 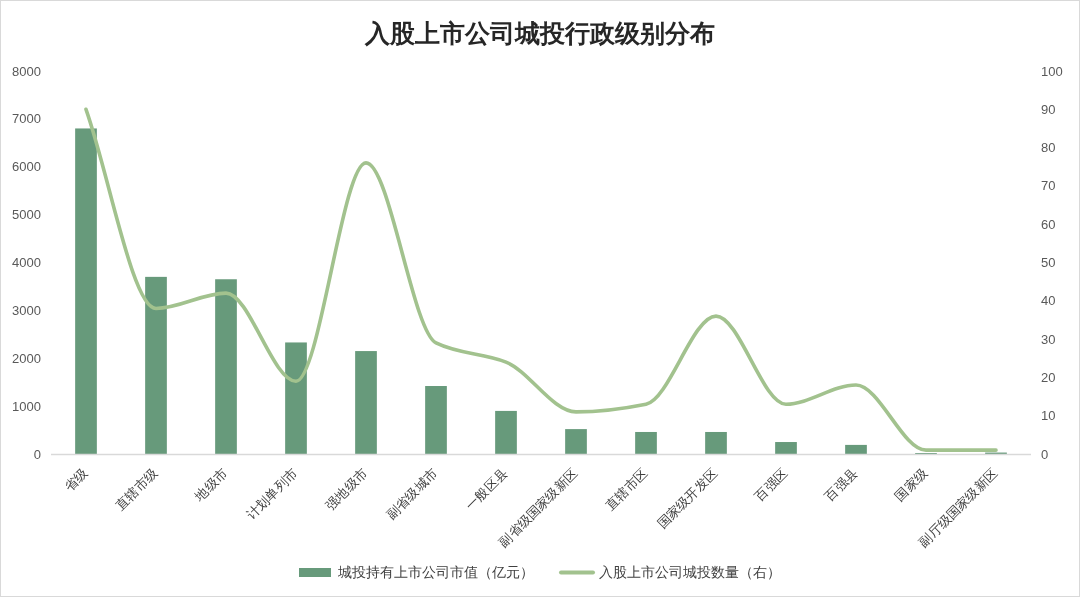 I want to click on title: 入股上市公司城投行政级别分布, so click(x=540, y=33).